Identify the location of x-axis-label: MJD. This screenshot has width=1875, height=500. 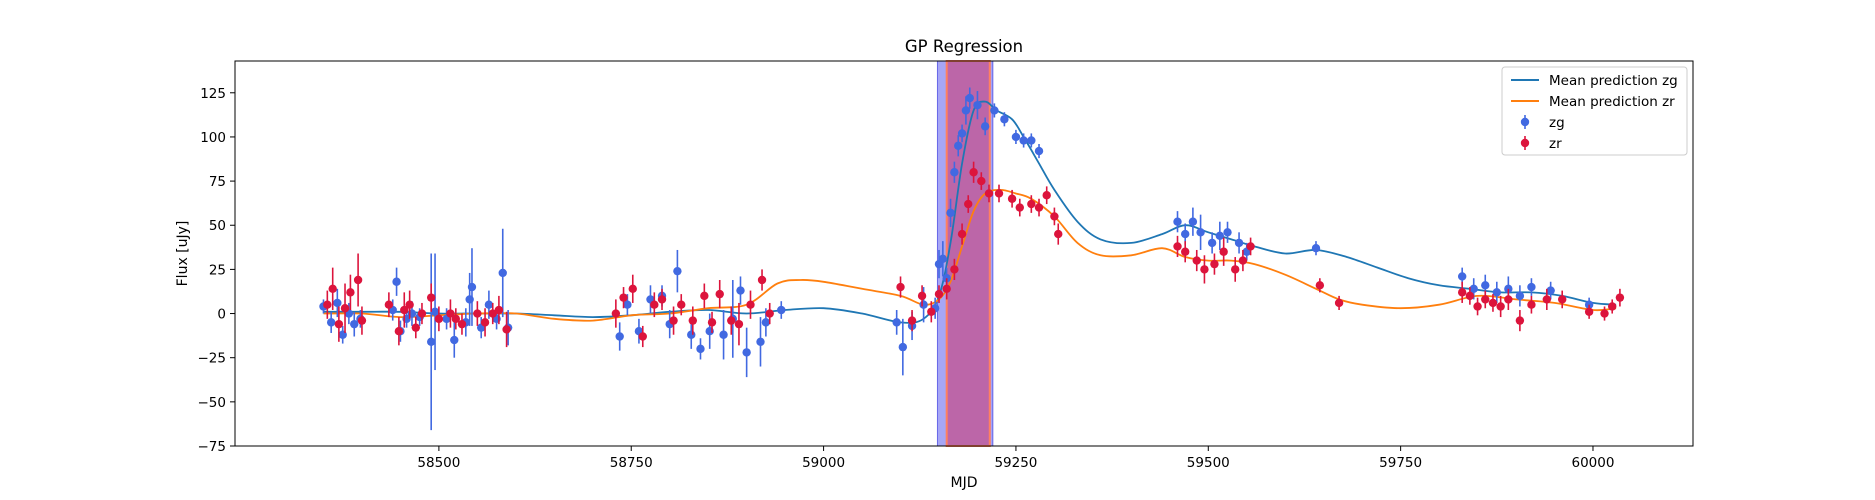
(964, 483).